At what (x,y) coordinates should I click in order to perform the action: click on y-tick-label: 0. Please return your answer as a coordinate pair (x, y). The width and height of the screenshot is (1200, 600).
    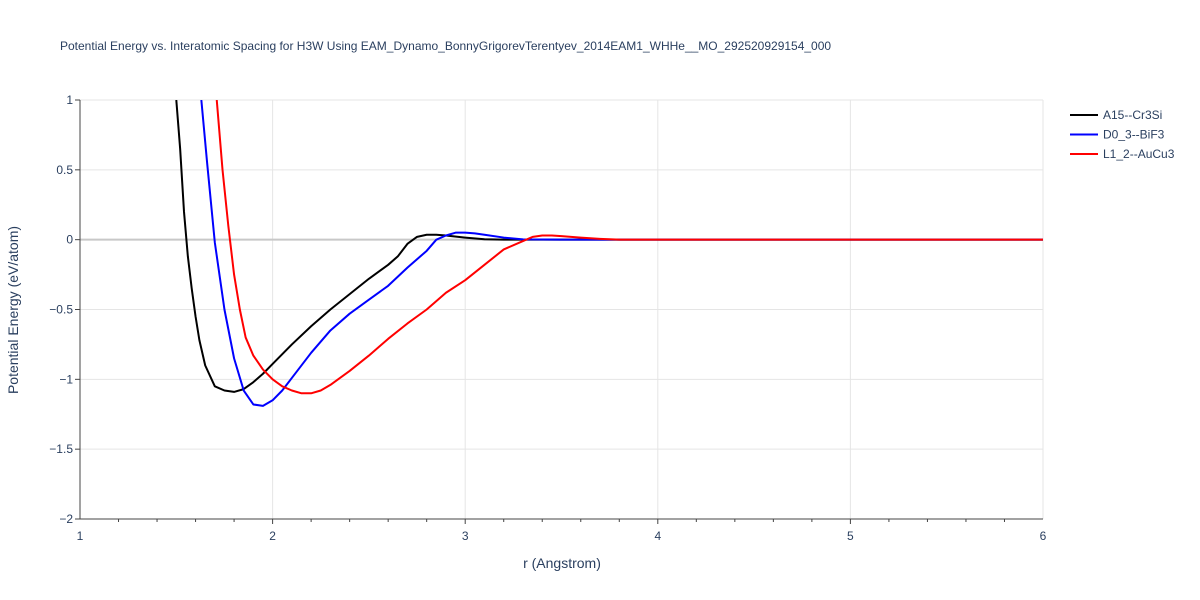
    Looking at the image, I should click on (69, 240).